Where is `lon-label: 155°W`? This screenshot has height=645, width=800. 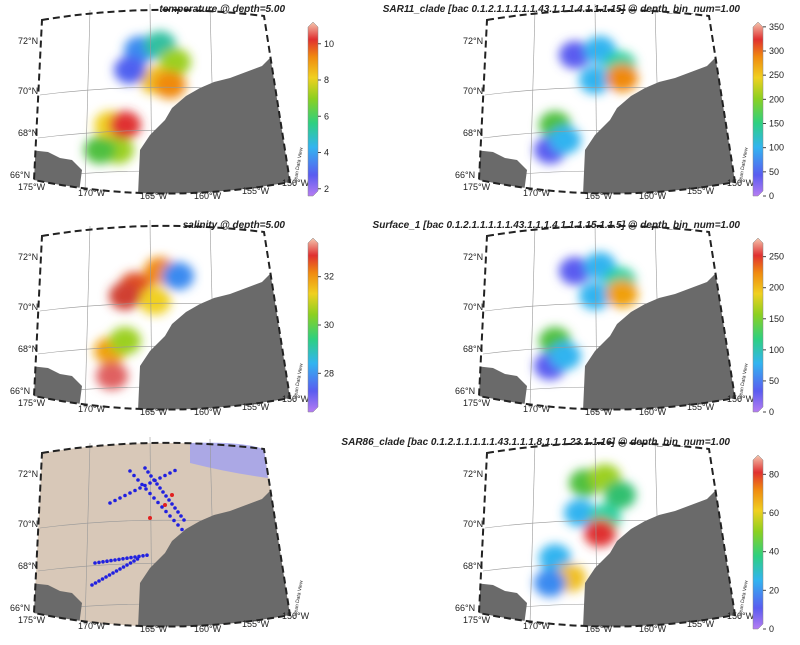
lon-label: 155°W is located at coordinates (701, 407).